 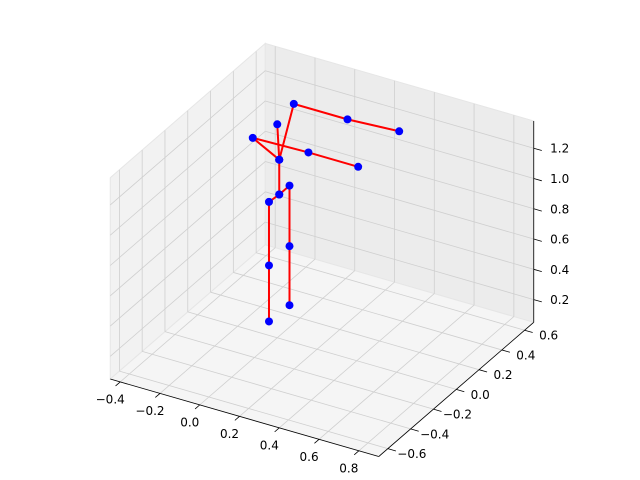 I want to click on x-tick-label: −0.2, so click(x=149, y=411).